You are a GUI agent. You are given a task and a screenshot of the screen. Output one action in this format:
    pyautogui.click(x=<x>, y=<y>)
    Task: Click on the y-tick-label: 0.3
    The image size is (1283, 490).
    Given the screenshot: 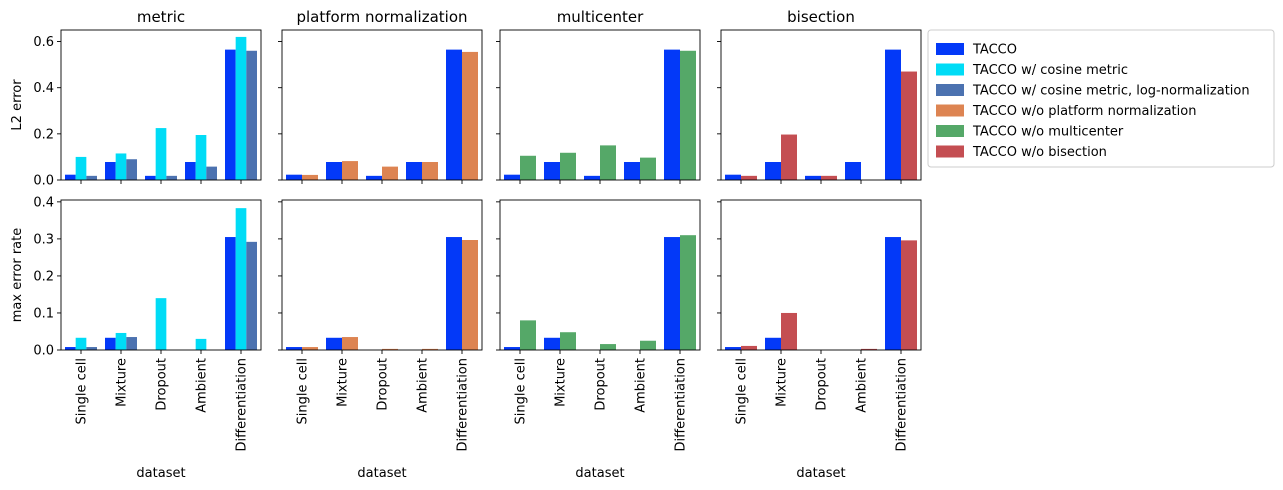 What is the action you would take?
    pyautogui.click(x=43, y=239)
    